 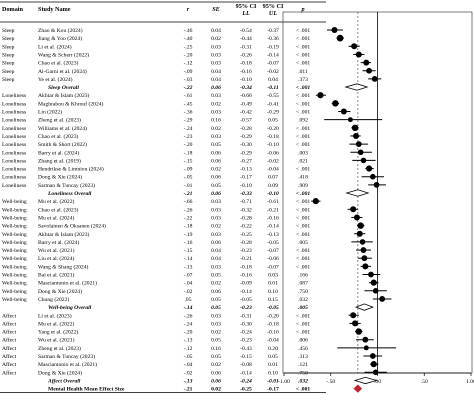 I want to click on row-r: -.24, so click(x=188, y=129).